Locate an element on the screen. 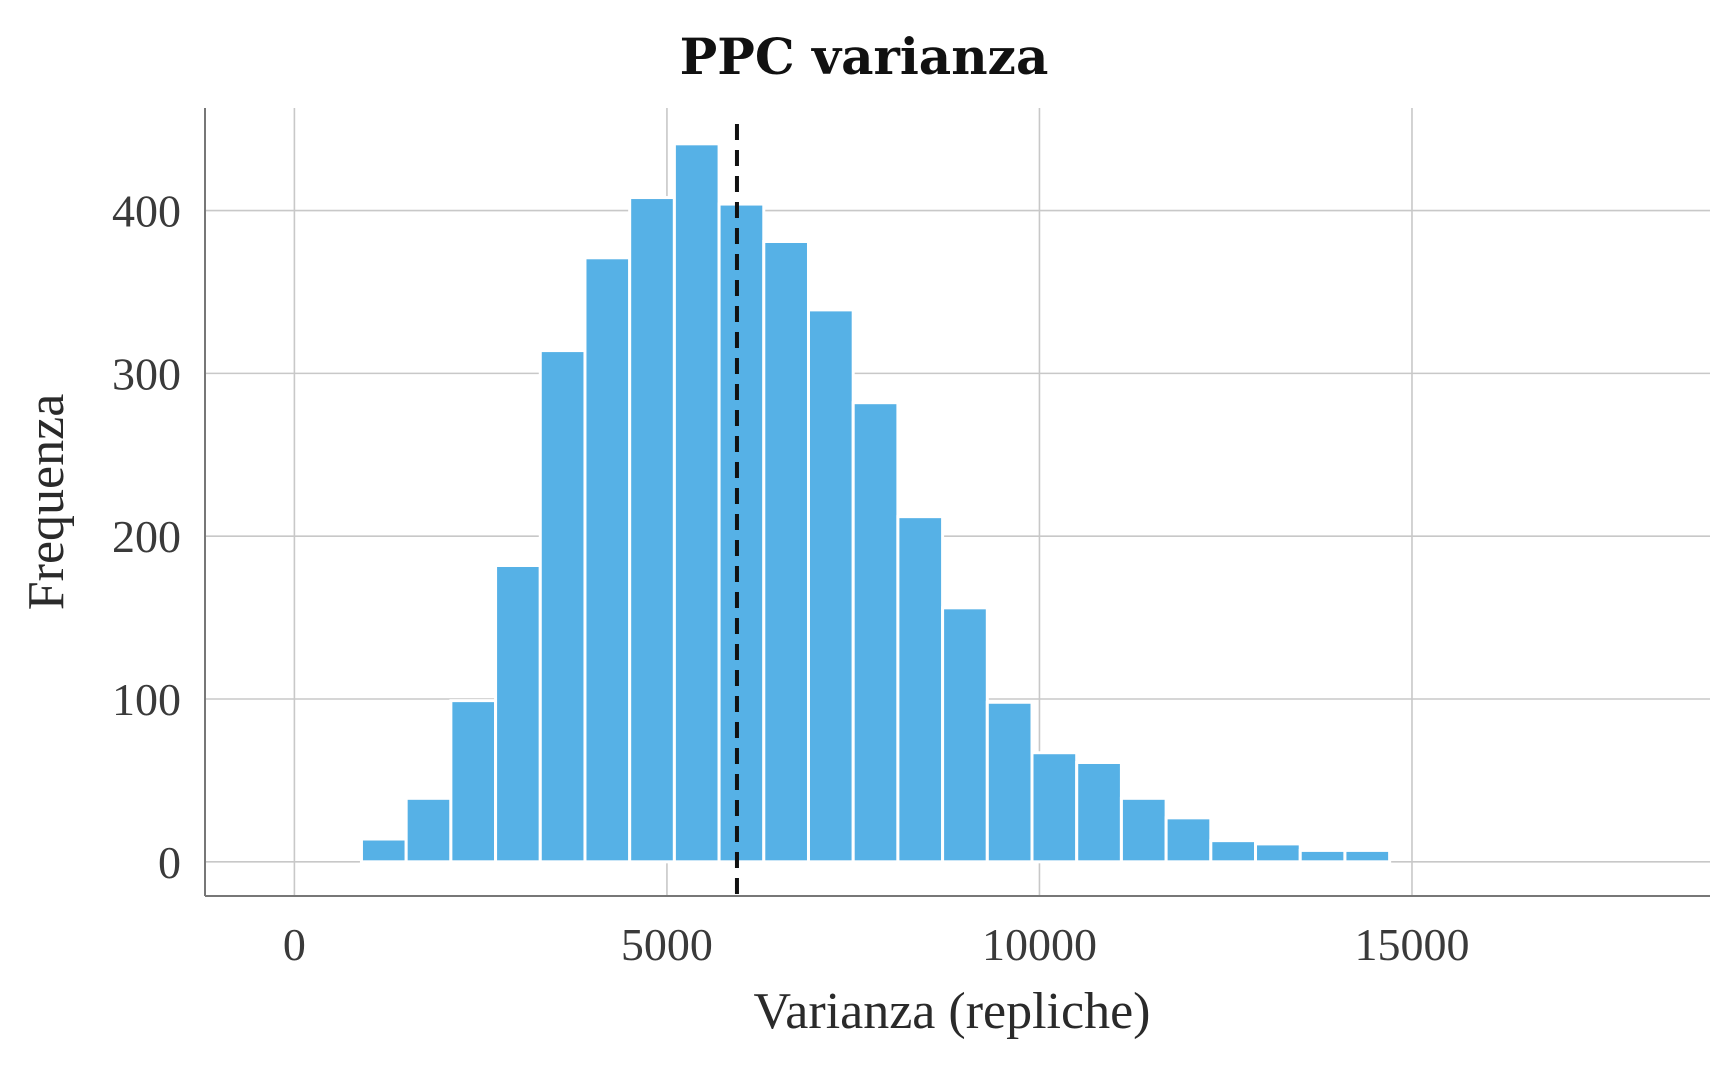  x-axis-label: Varianza (repliche) is located at coordinates (952, 1011).